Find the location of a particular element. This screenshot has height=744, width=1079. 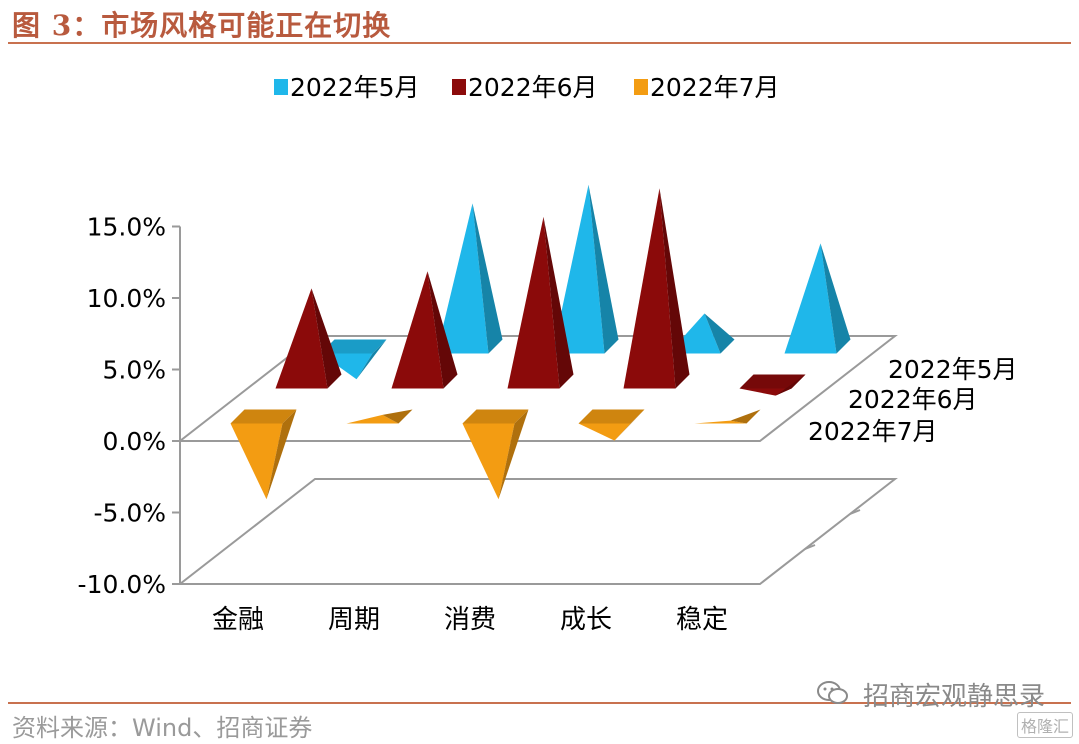

legend-item: 2022年7月 is located at coordinates (707, 87).